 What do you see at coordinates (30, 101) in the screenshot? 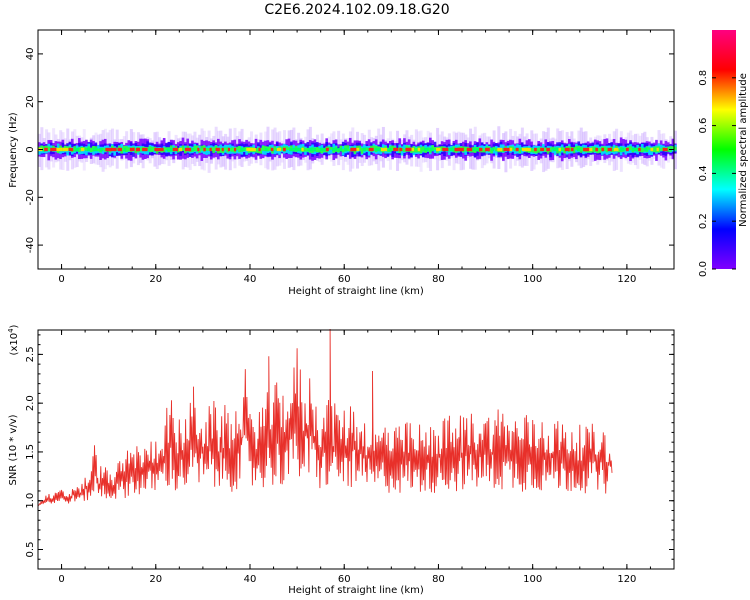
I see `y-tick-label: 20` at bounding box center [30, 101].